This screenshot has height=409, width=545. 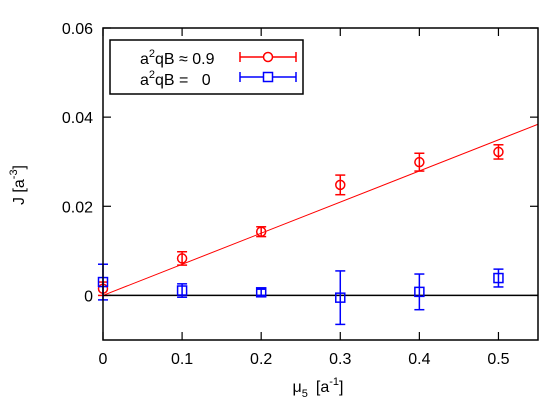 What do you see at coordinates (88, 296) in the screenshot?
I see `y-tick-label: 0` at bounding box center [88, 296].